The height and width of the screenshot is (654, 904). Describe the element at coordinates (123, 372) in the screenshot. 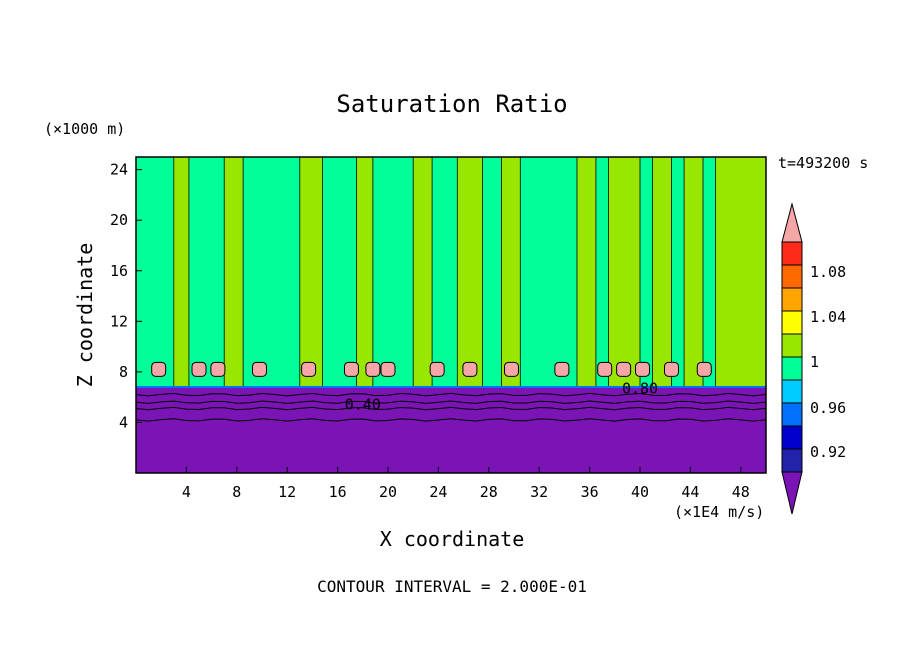

I see `y-tick-label: 8` at that location.